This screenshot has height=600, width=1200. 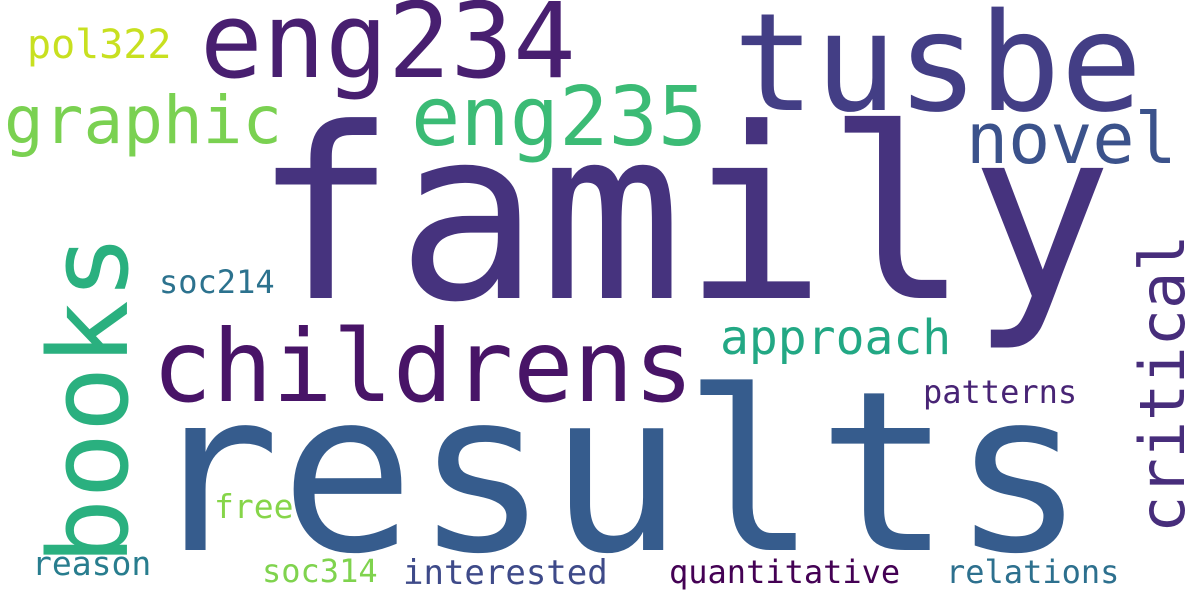 I want to click on word-books: books, so click(x=89, y=399).